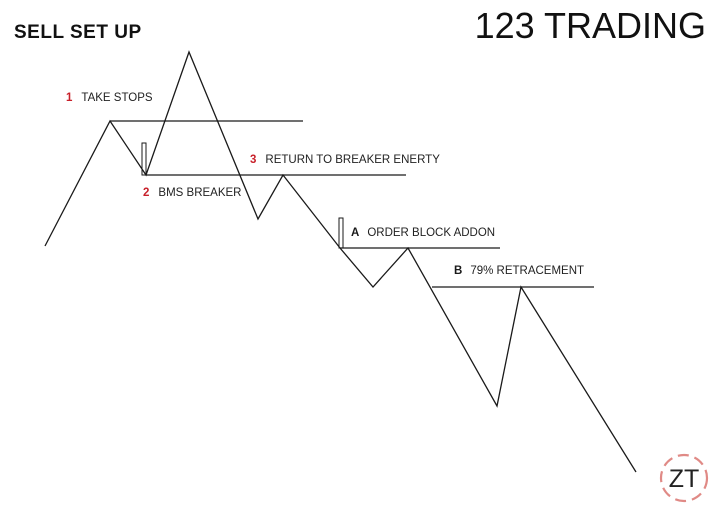  What do you see at coordinates (144, 159) in the screenshot?
I see `bms-breaker-candle-marker` at bounding box center [144, 159].